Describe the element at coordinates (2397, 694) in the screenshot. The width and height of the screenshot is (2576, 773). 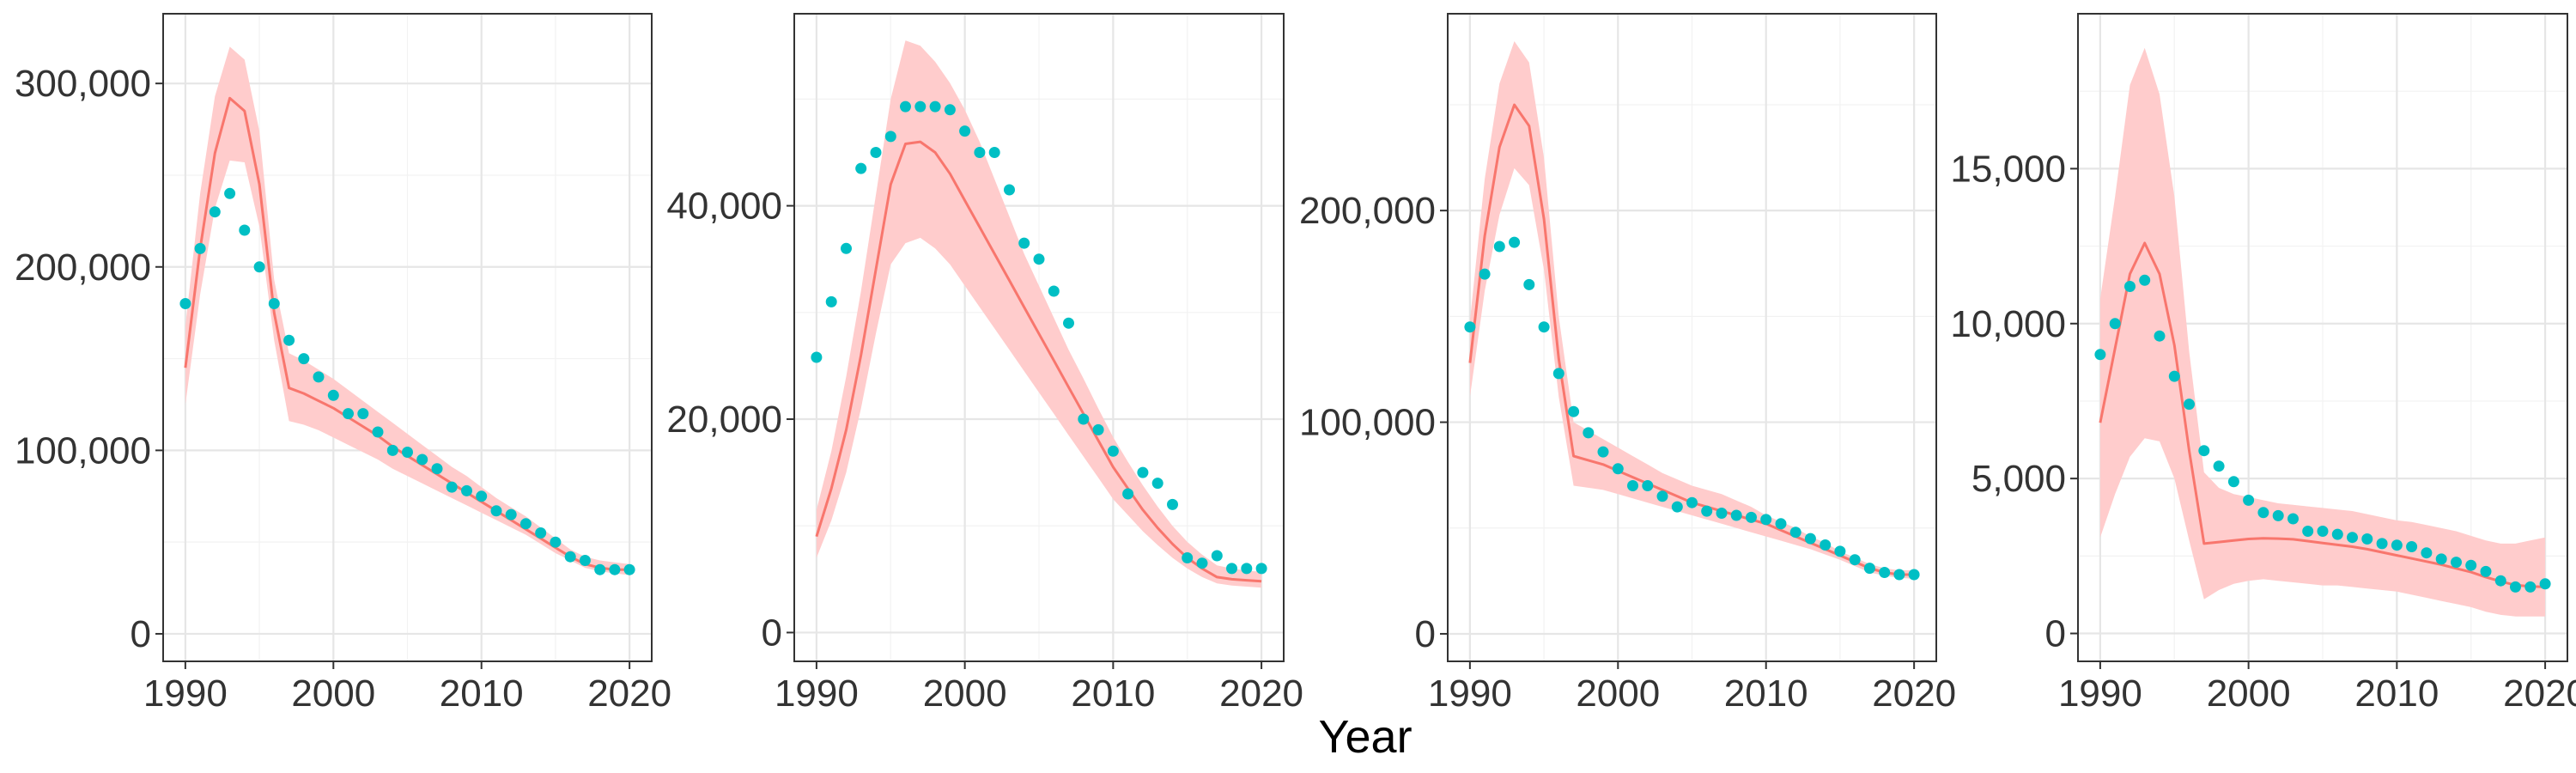
I see `x-tick-label: 2010` at that location.